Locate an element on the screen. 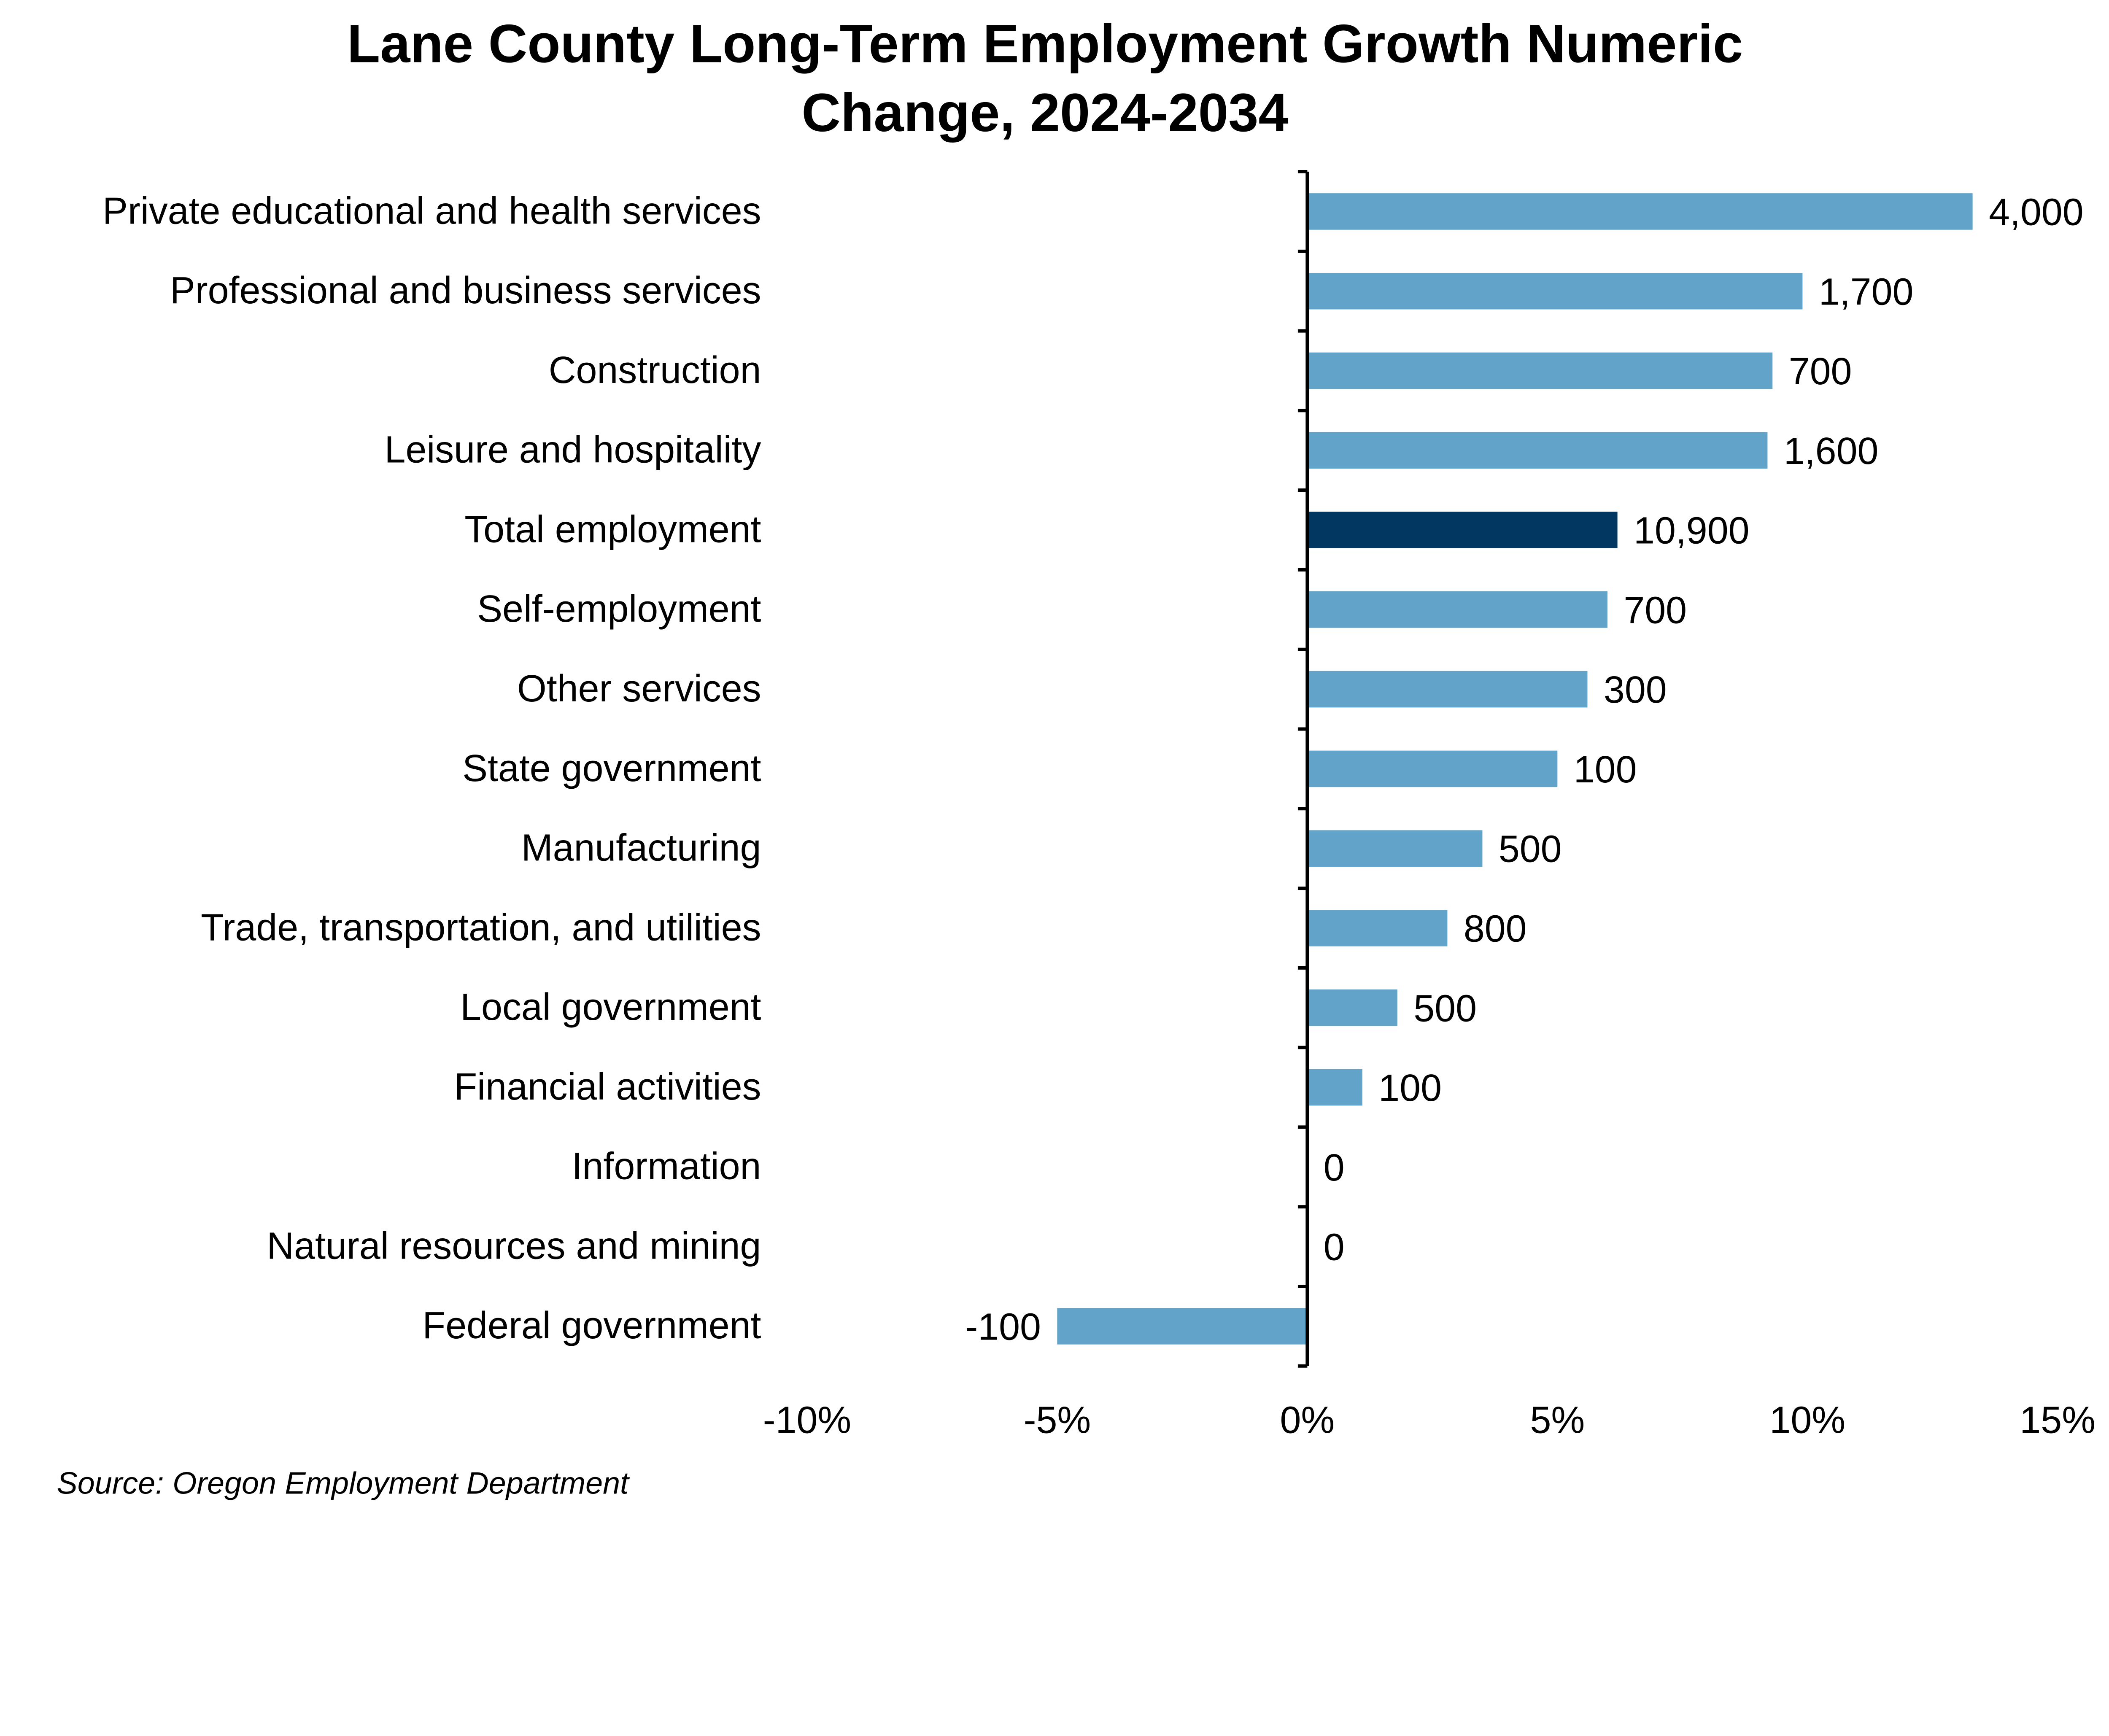 The width and height of the screenshot is (2109, 1736). x-tick-label: -5% is located at coordinates (1057, 1420).